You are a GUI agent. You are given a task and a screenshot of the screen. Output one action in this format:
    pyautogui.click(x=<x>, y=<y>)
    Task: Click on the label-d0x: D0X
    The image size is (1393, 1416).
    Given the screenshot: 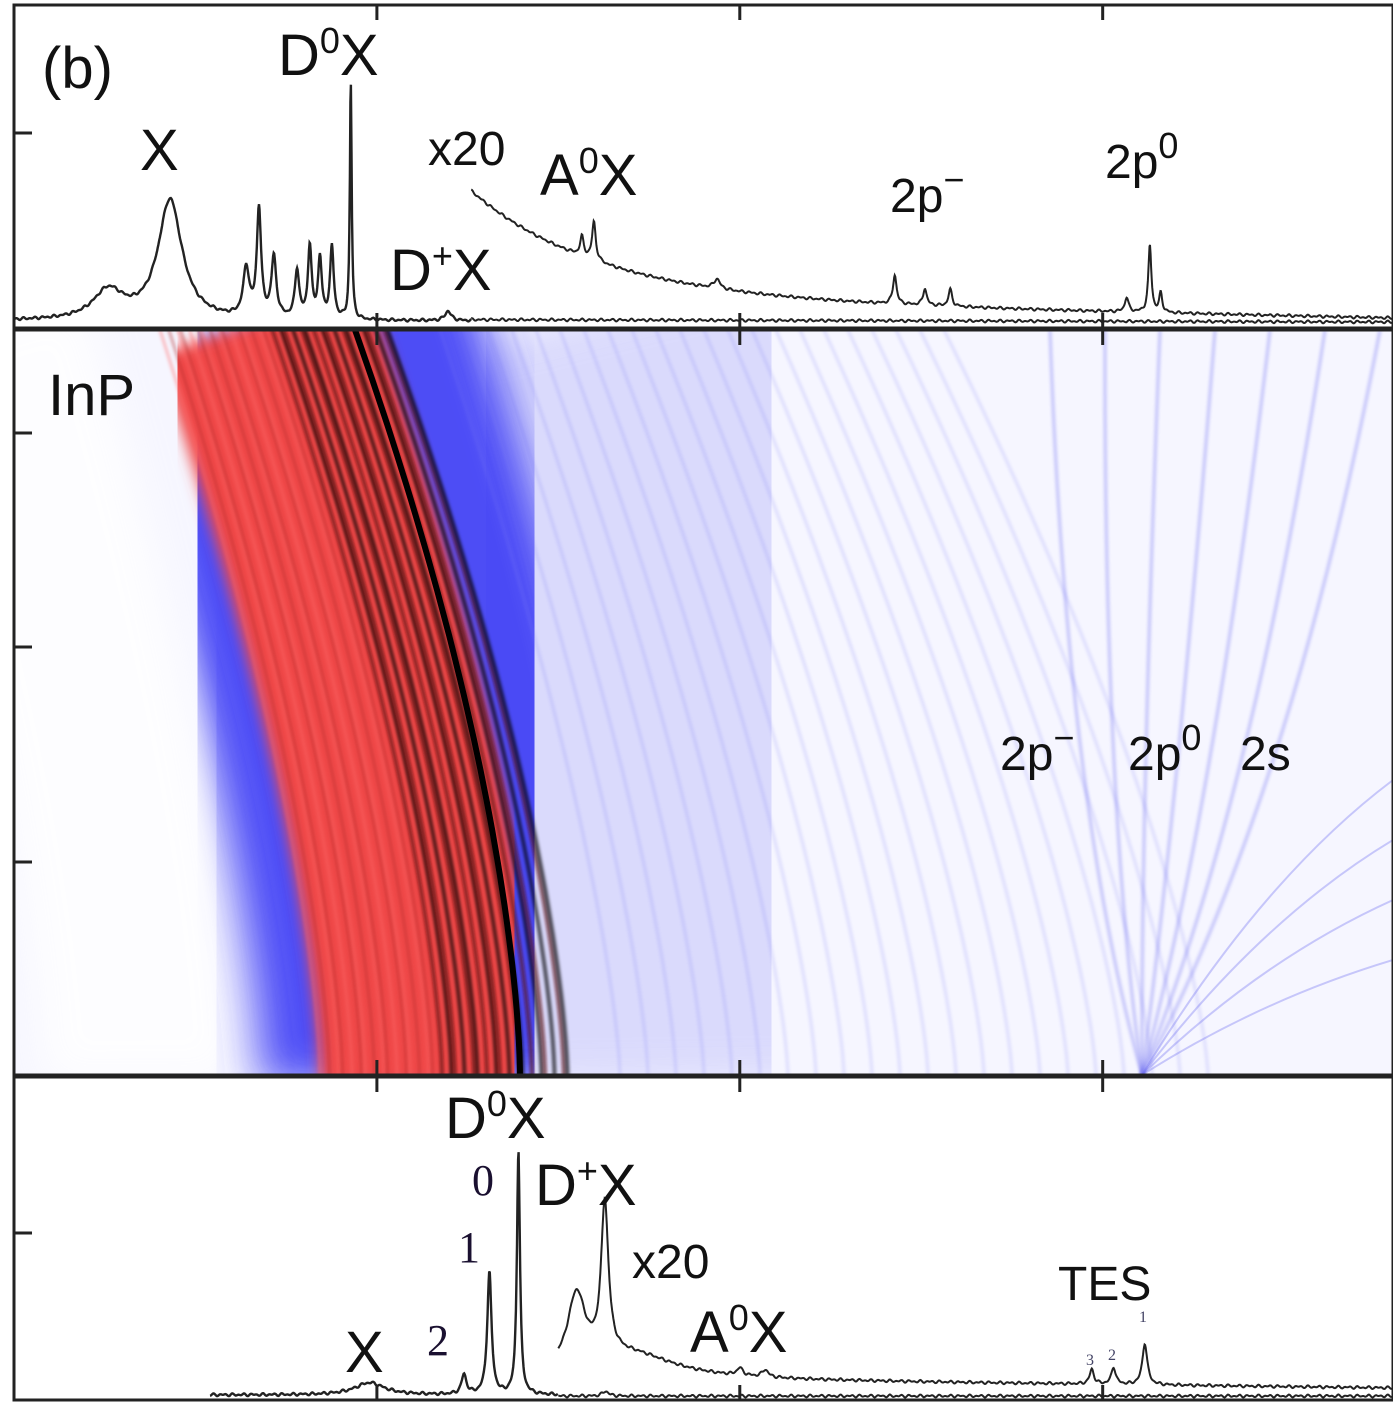 What is the action you would take?
    pyautogui.click(x=328, y=54)
    